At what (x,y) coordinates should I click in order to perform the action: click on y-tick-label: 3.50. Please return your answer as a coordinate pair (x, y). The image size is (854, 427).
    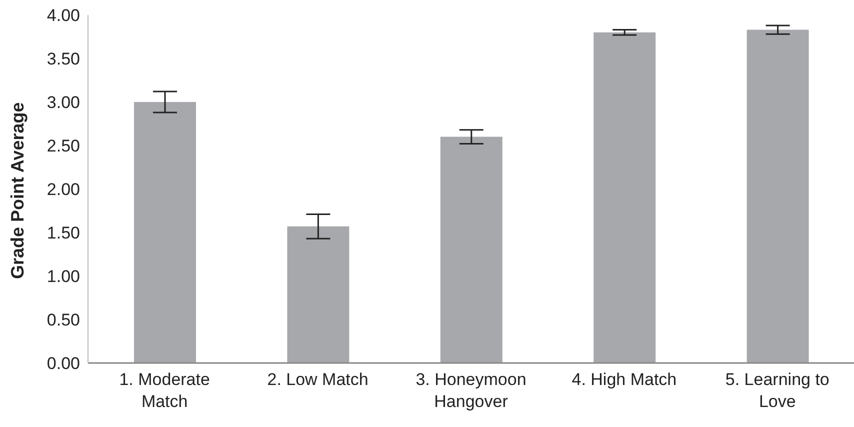
    Looking at the image, I should click on (63, 59).